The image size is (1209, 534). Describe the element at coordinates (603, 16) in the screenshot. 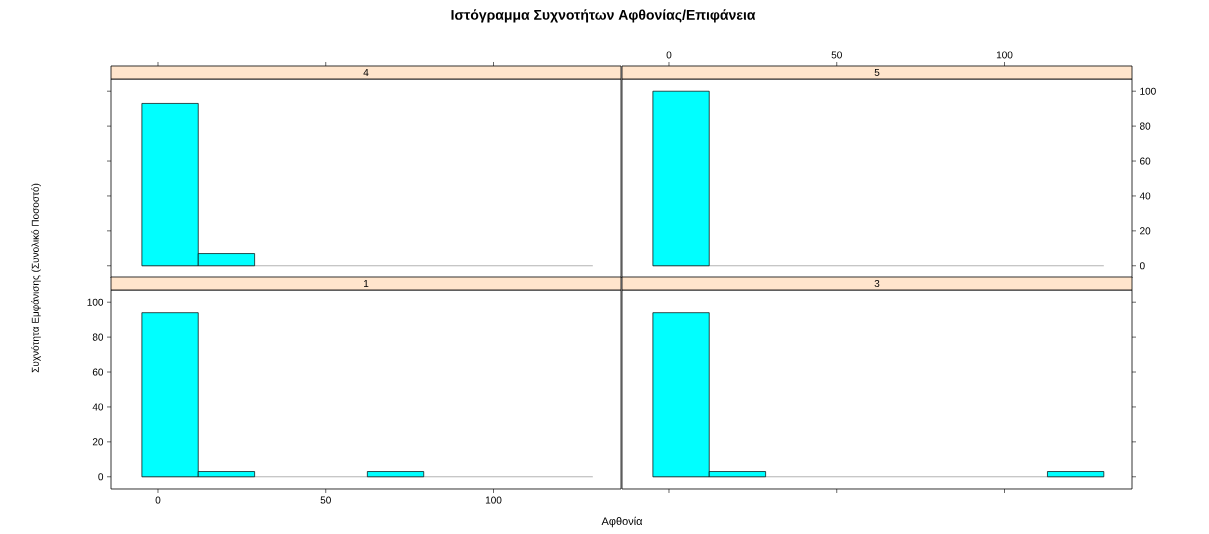

I see `chart-title: Ιστόγραμμα Συχνοτήτων Αφθονίας/Επιφάνεια` at that location.